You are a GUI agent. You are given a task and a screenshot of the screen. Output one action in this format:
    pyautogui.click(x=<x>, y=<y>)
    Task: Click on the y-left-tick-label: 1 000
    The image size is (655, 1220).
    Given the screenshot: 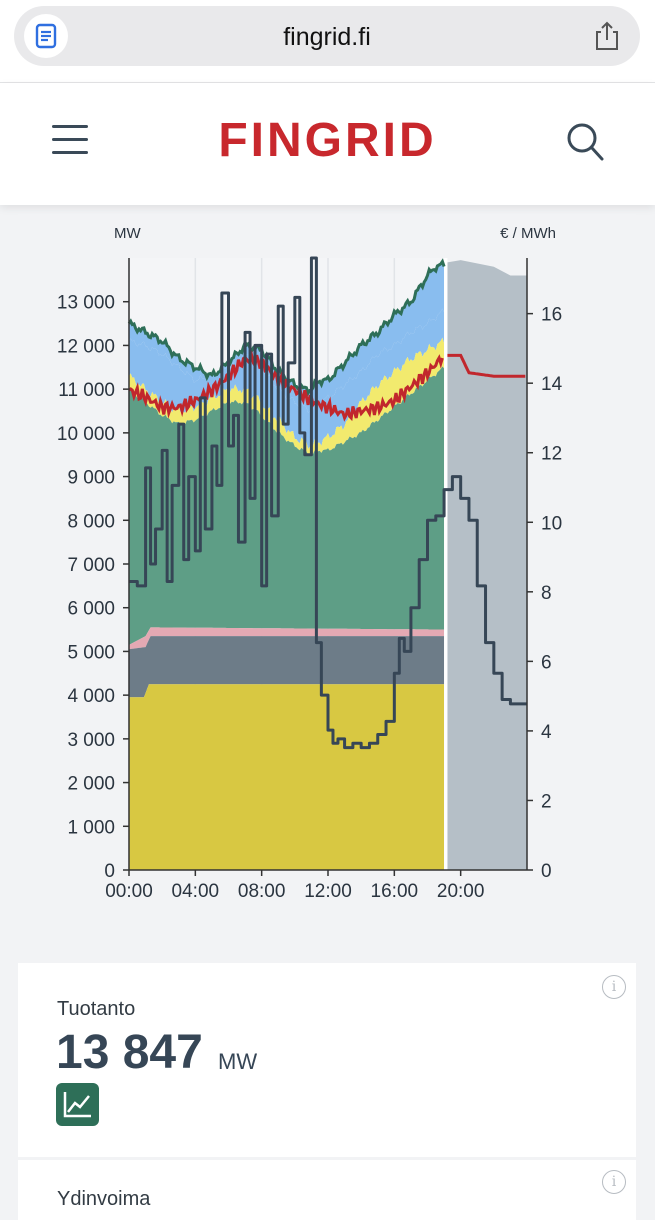 What is the action you would take?
    pyautogui.click(x=91, y=827)
    